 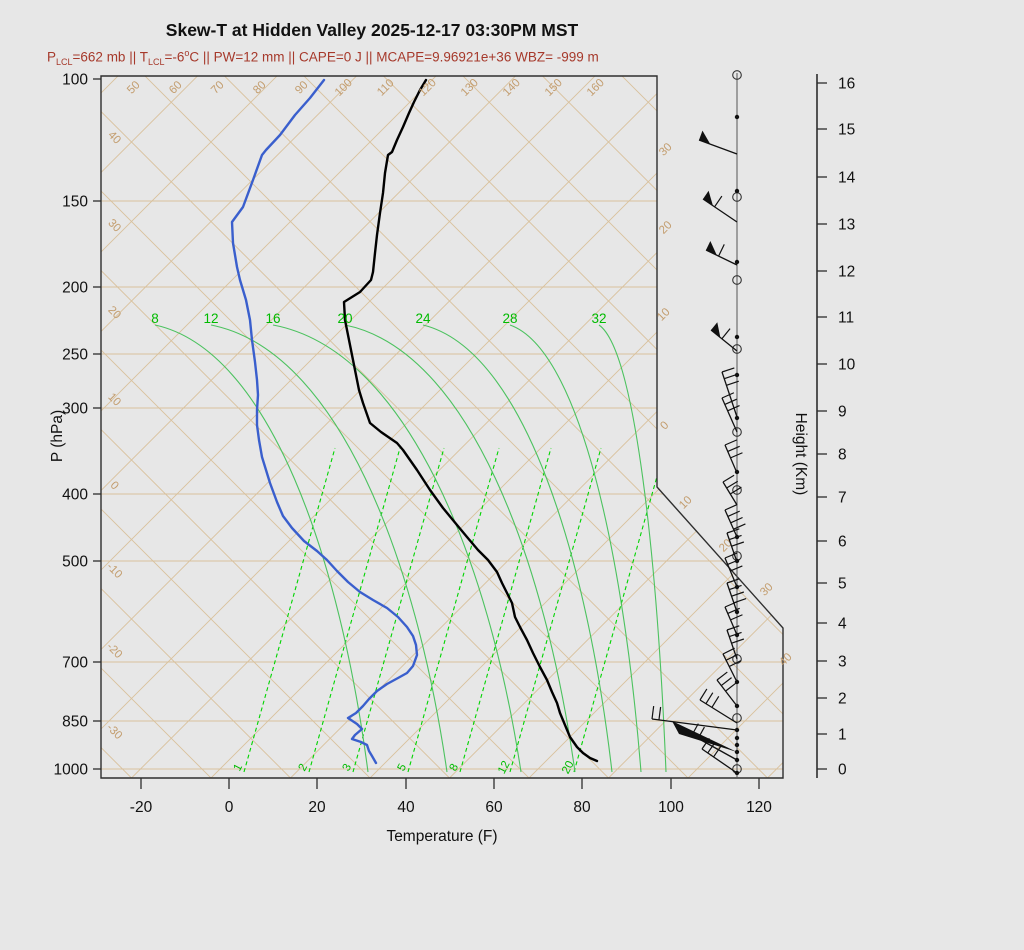 I want to click on adiabat-top-label: 100, so click(x=344, y=88).